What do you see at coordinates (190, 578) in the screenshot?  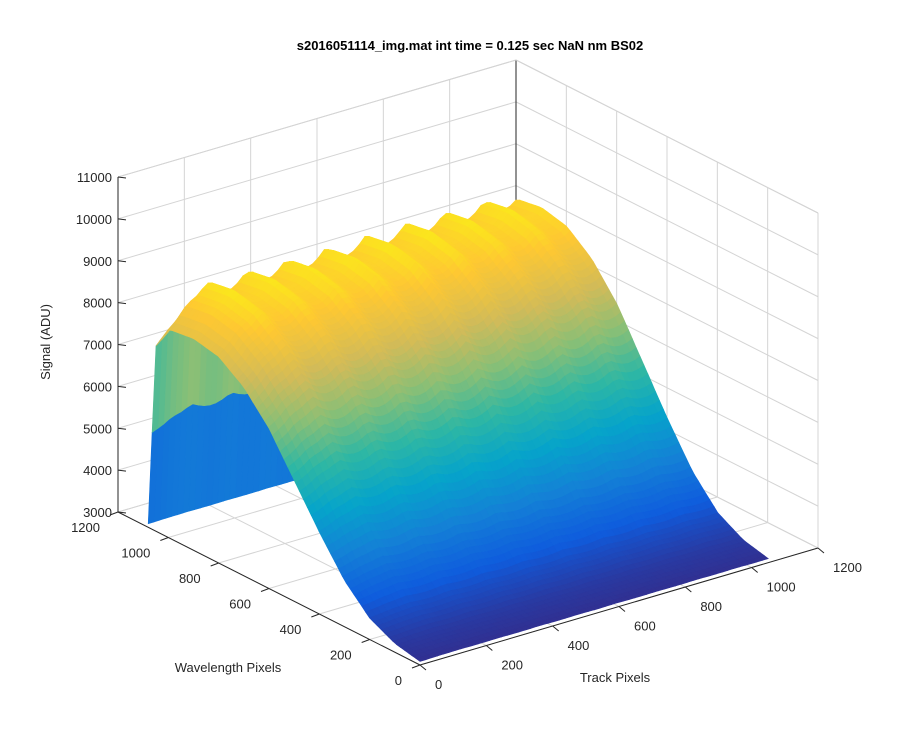 I see `y-tick-label: 800` at bounding box center [190, 578].